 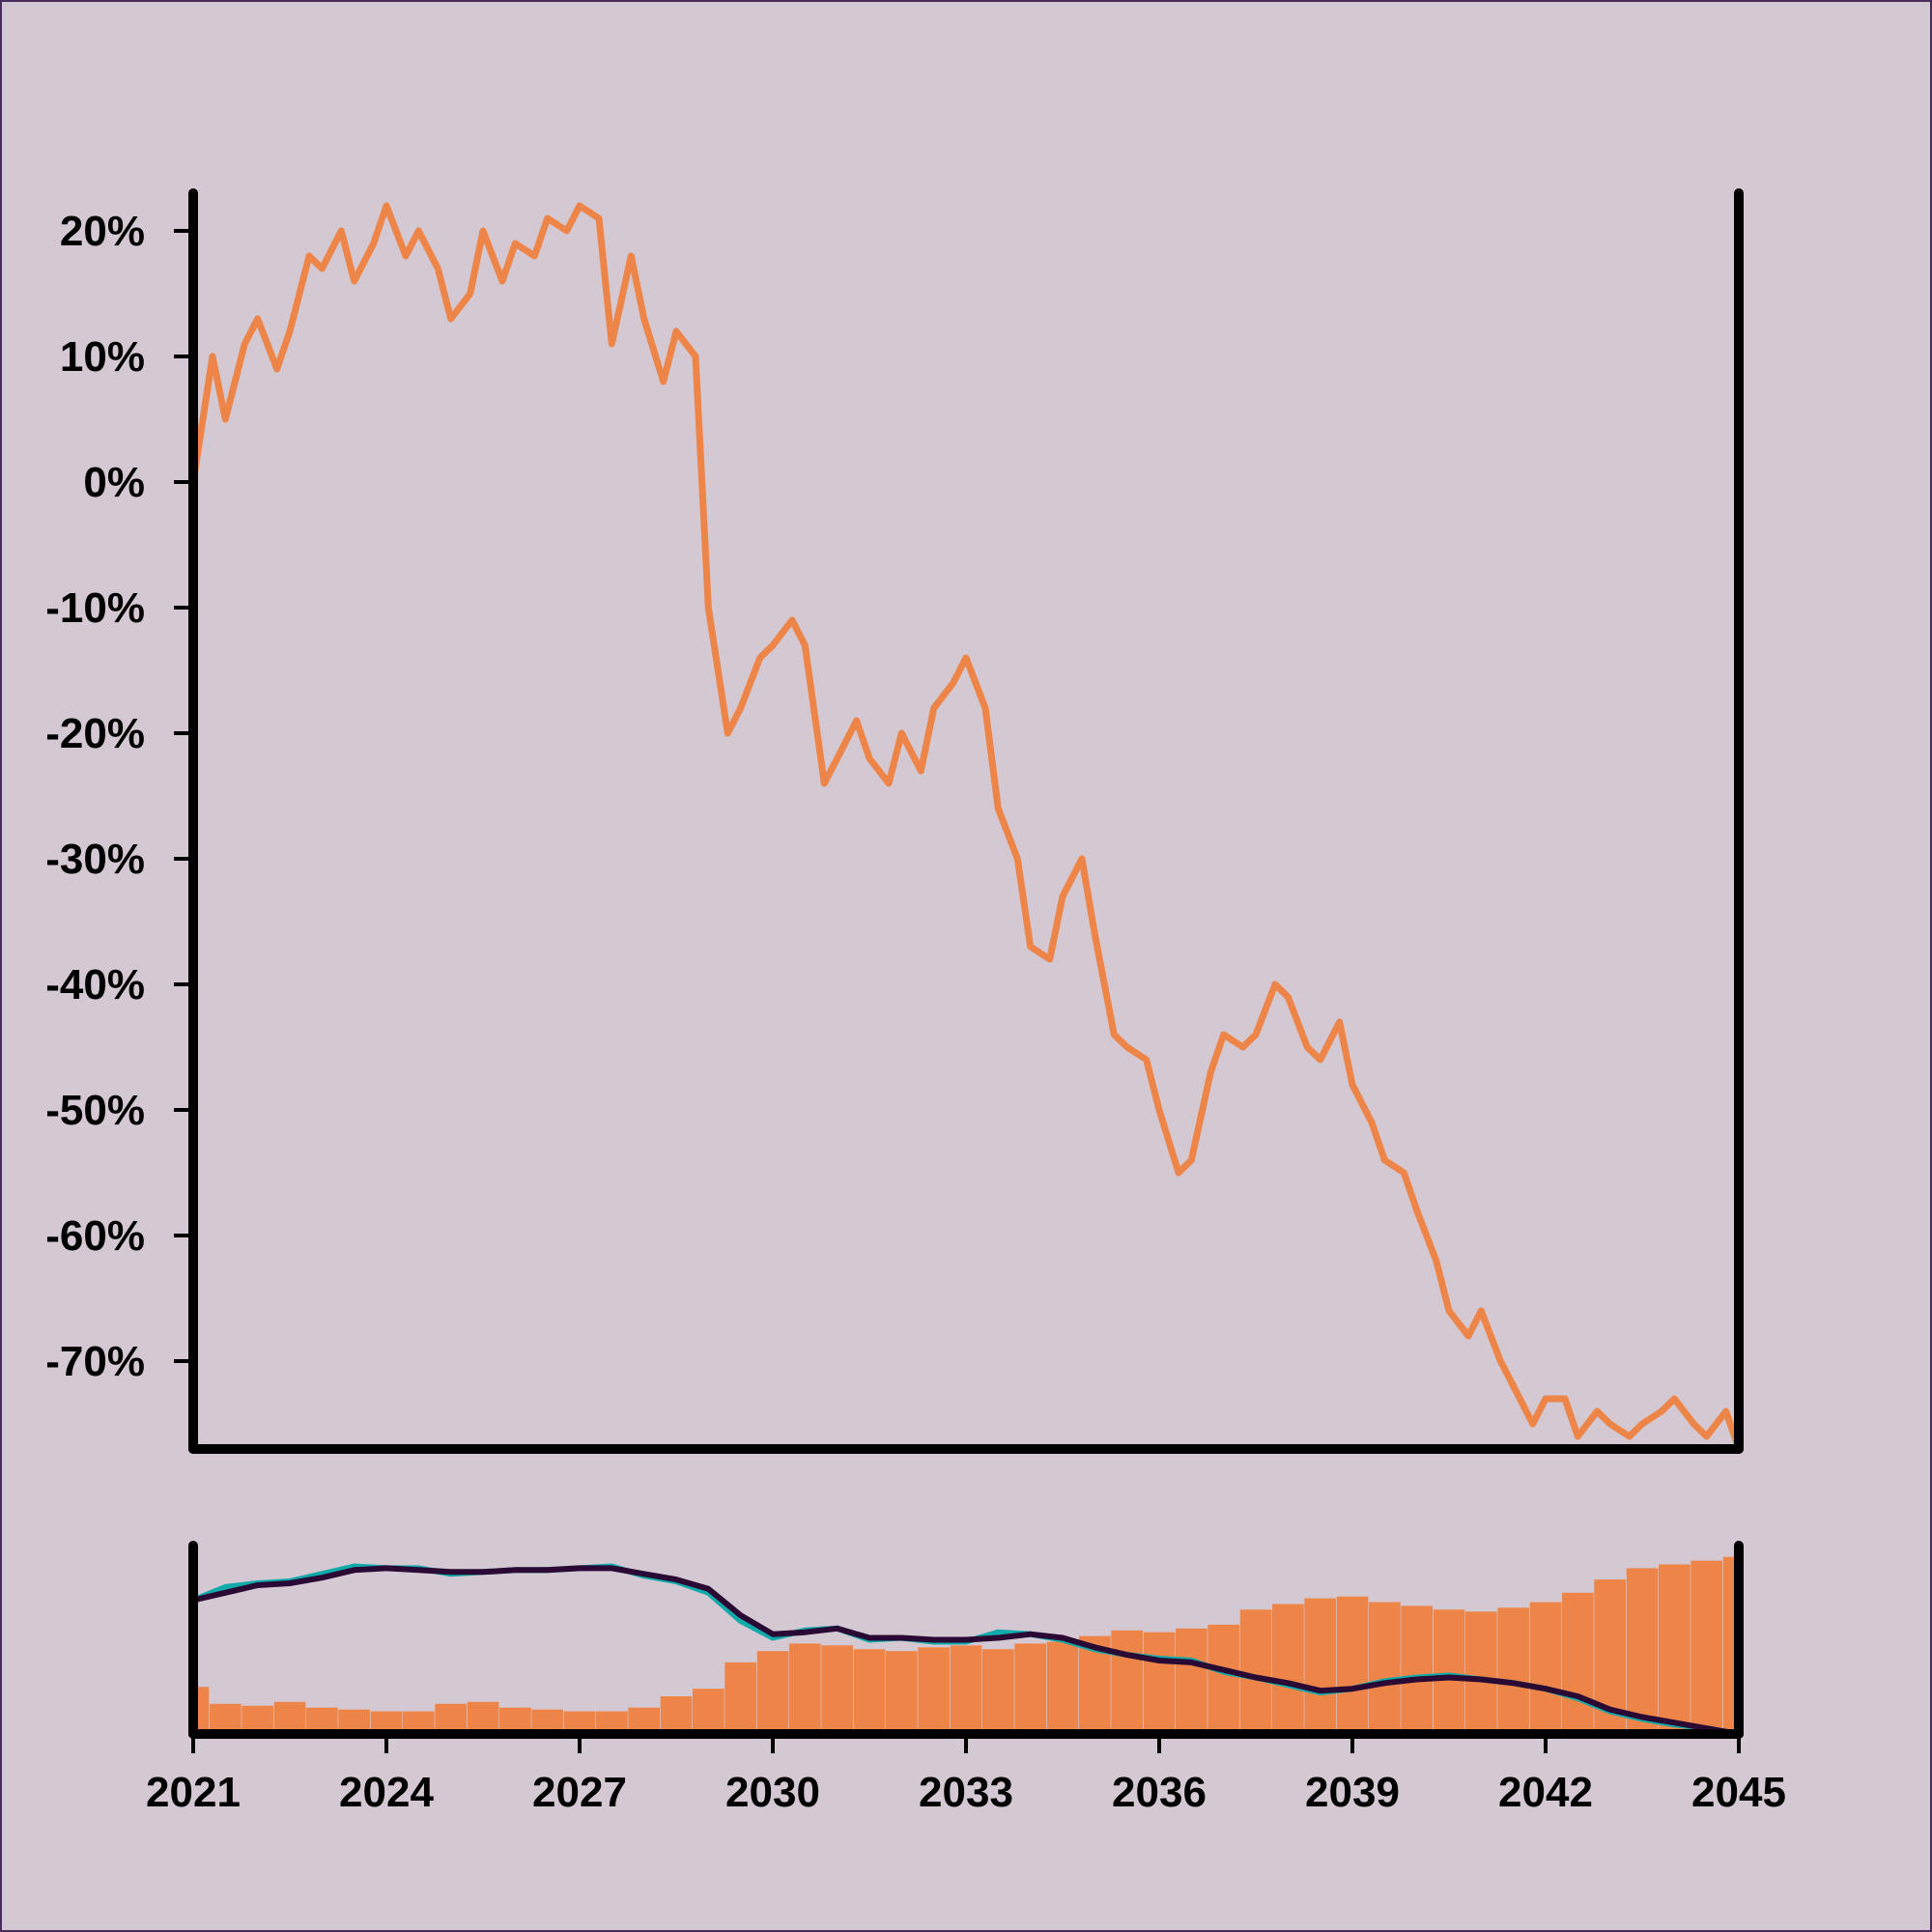 I want to click on y-tick-label: -50%, so click(x=95, y=1110).